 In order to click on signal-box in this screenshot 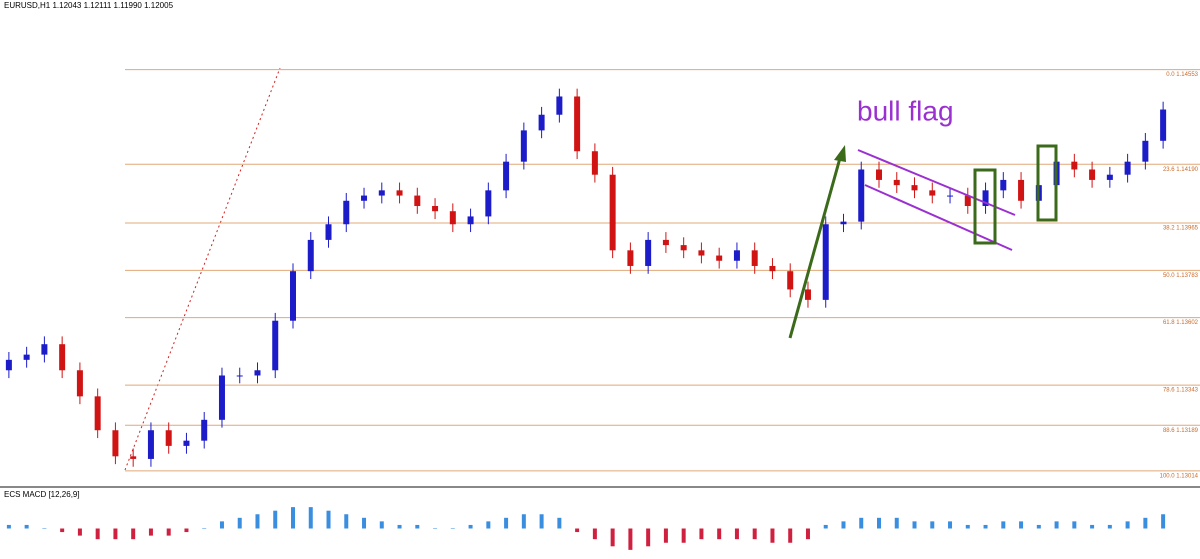, I will do `click(985, 206)`.